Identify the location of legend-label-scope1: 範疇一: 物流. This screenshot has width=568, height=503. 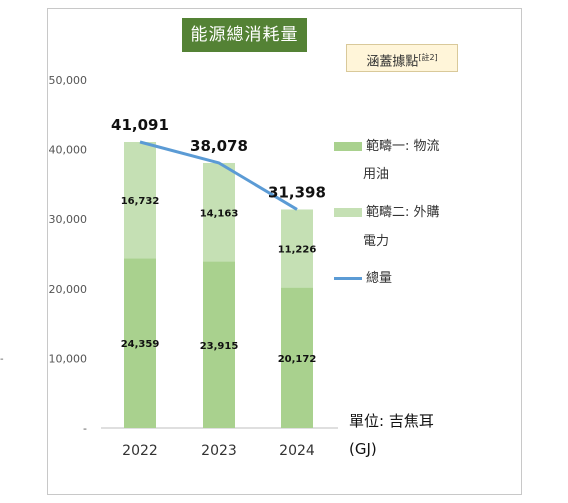
(403, 146).